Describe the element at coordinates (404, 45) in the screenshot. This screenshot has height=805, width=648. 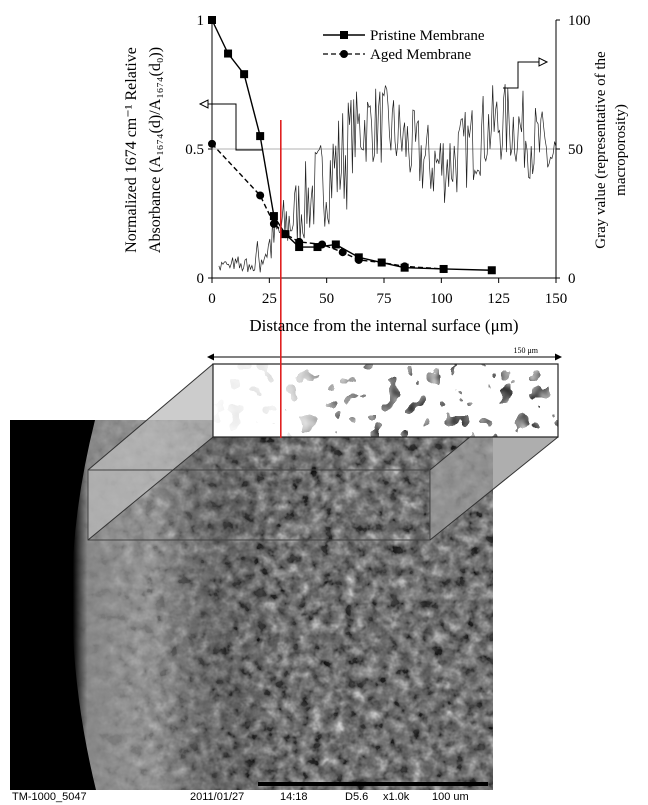
I see `legend: Pristine Membrane Aged Membrane` at that location.